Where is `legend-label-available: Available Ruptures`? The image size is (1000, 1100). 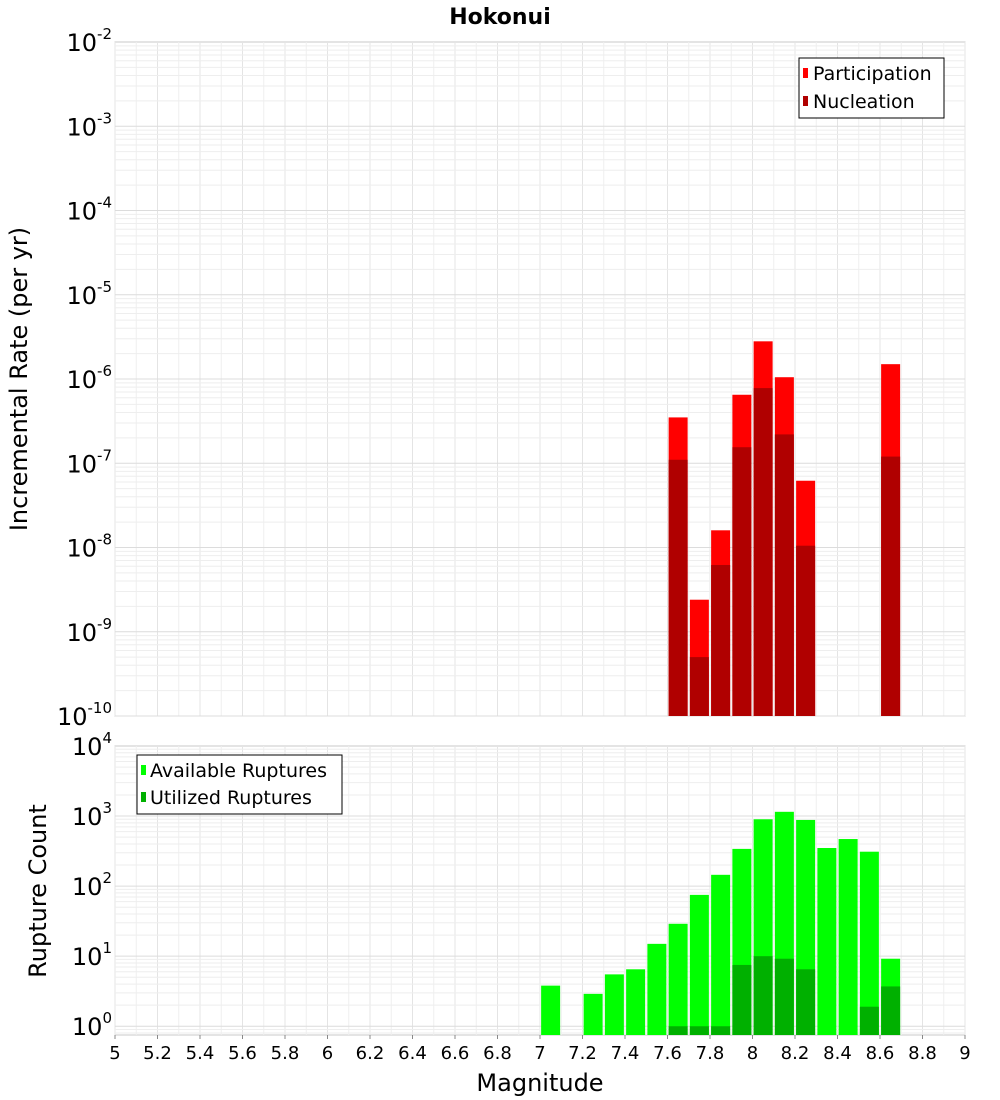 legend-label-available: Available Ruptures is located at coordinates (238, 771).